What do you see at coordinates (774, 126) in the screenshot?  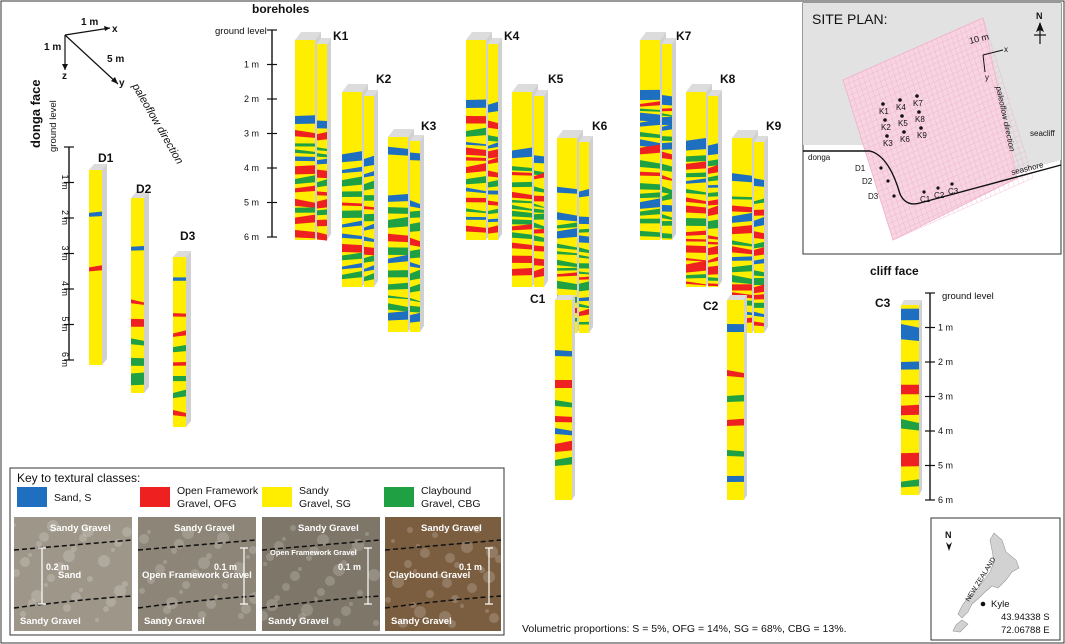 I see `label-K9: K9` at bounding box center [774, 126].